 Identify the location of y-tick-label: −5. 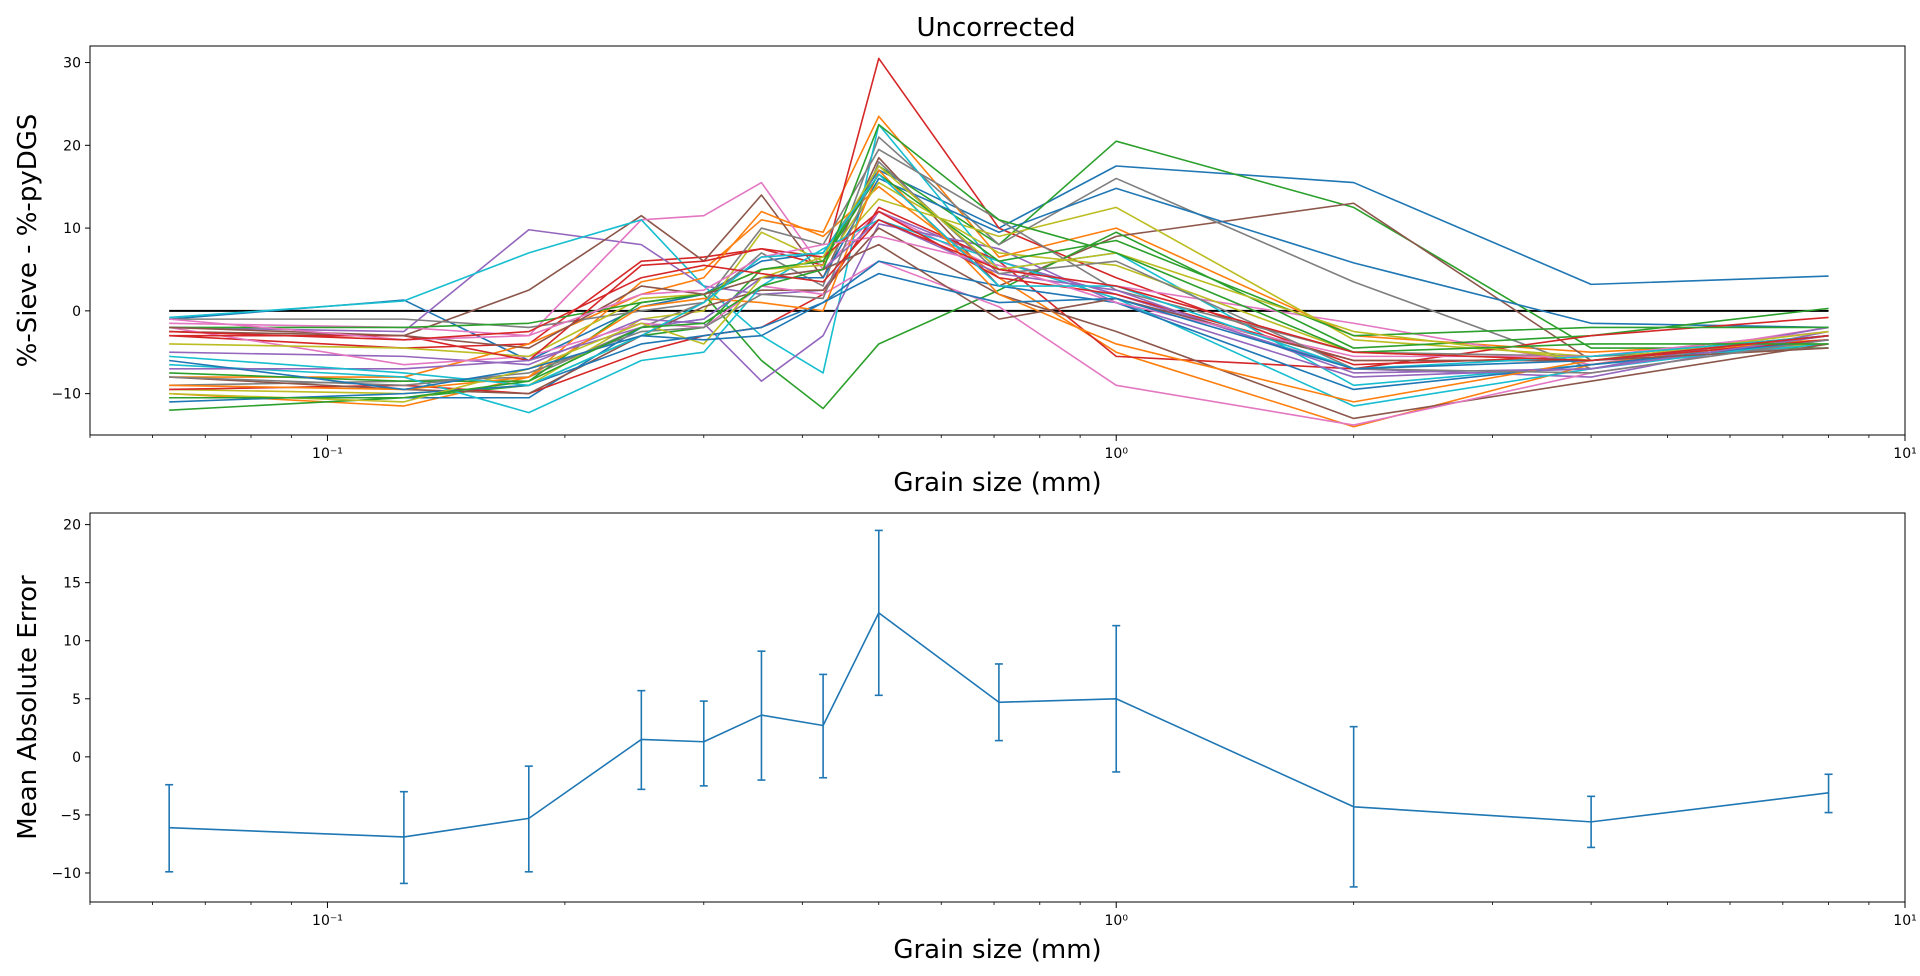
(70, 816).